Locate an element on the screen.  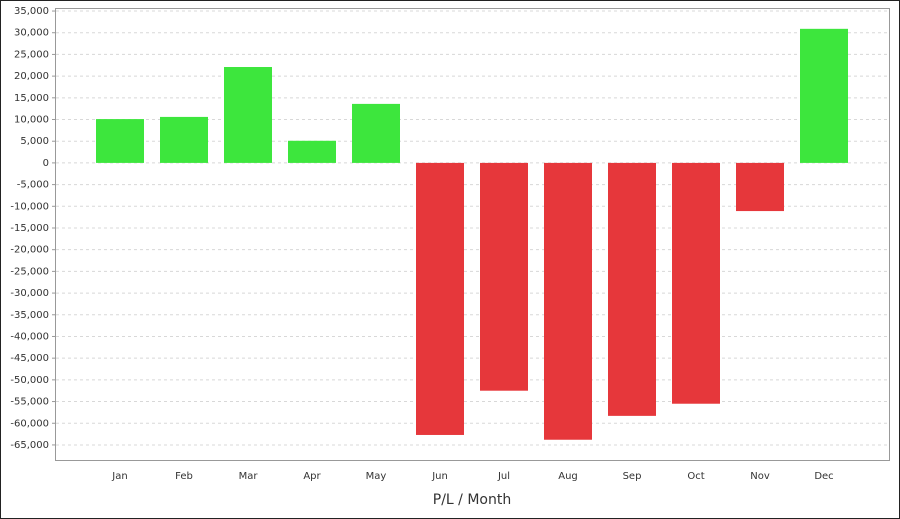
x-tick-label: Jul is located at coordinates (503, 476).